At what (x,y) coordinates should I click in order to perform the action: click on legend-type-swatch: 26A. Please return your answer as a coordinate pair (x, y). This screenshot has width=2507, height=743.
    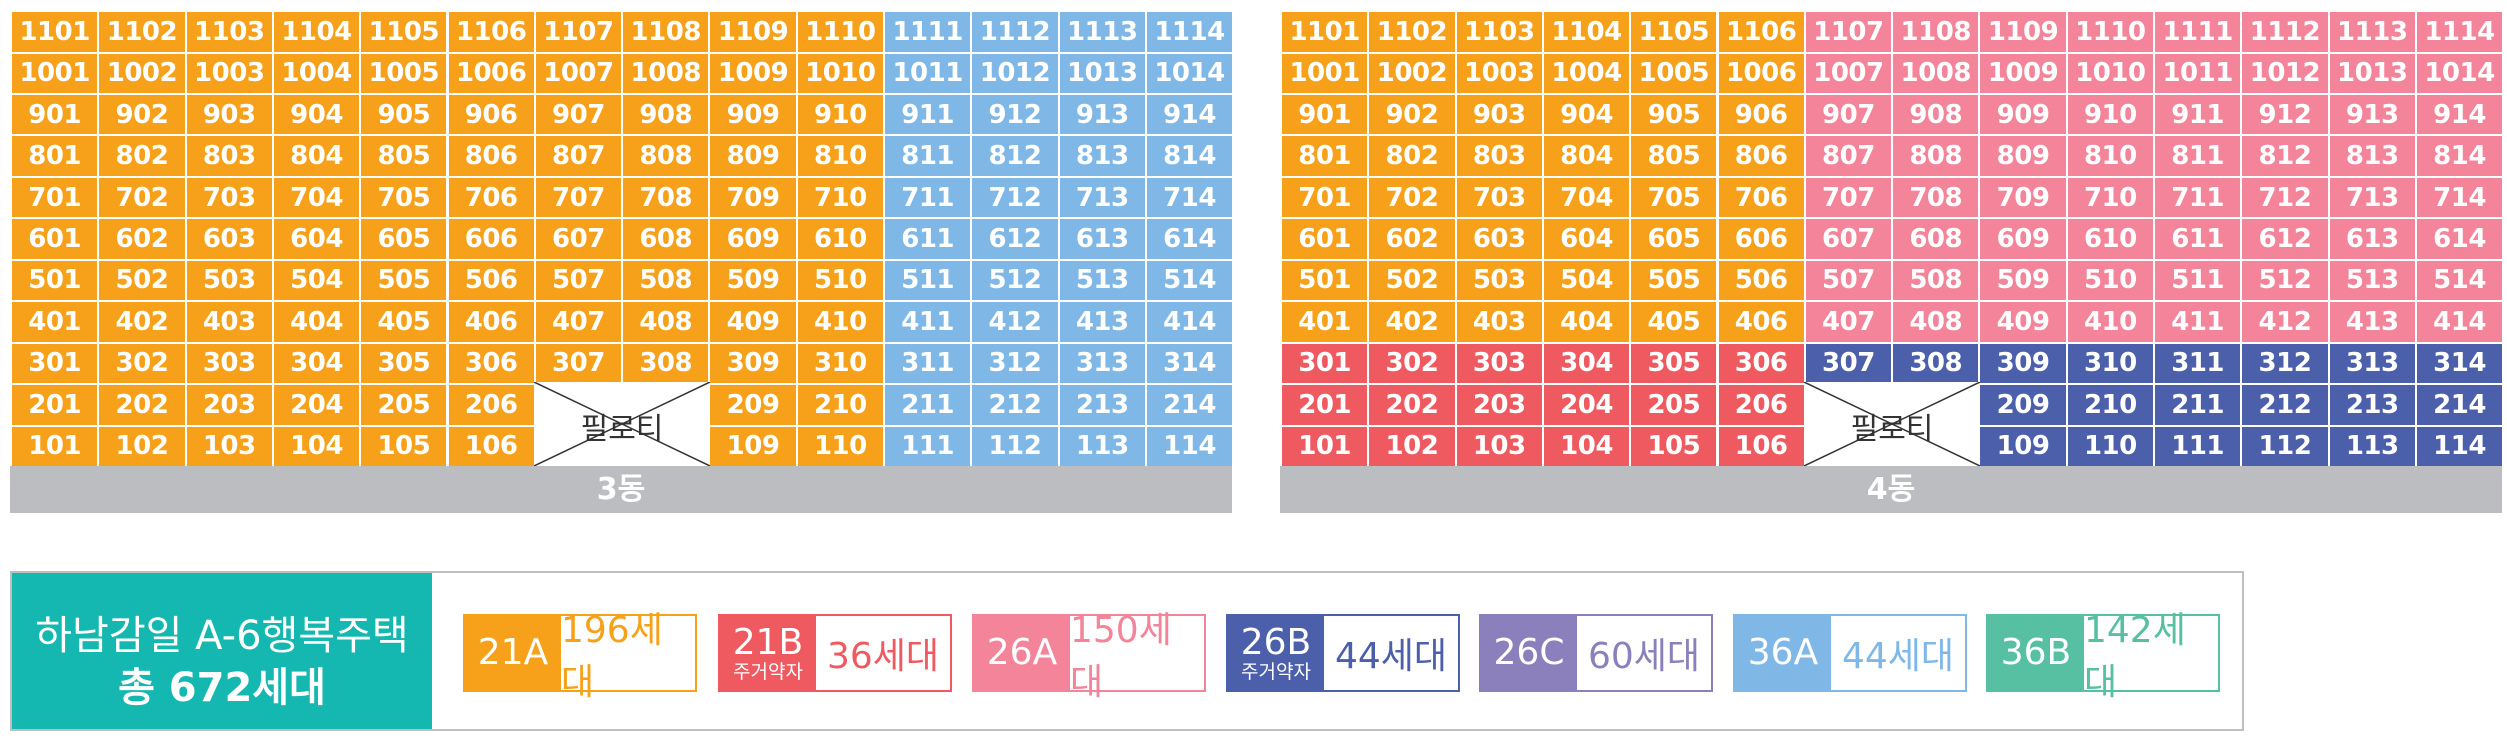
    Looking at the image, I should click on (1022, 653).